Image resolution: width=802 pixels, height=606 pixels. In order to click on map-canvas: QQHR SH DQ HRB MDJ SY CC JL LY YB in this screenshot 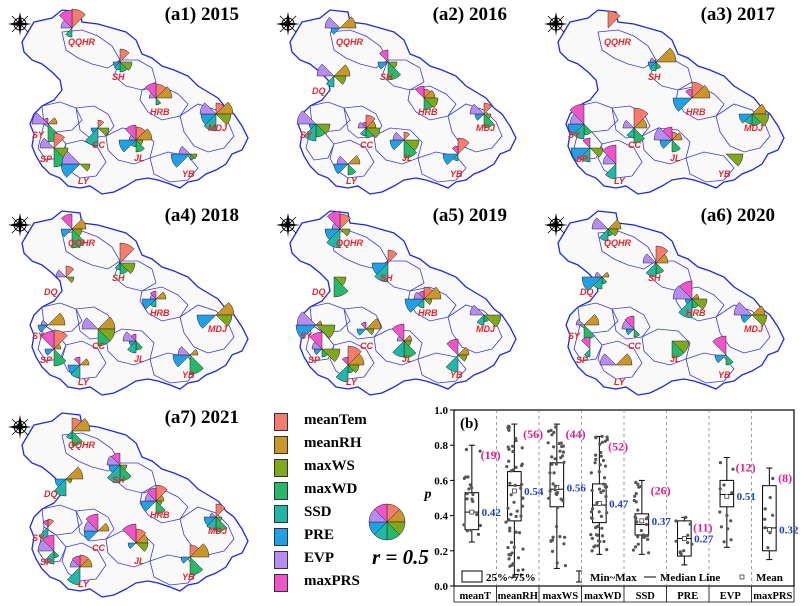, I will do `click(396, 102)`.